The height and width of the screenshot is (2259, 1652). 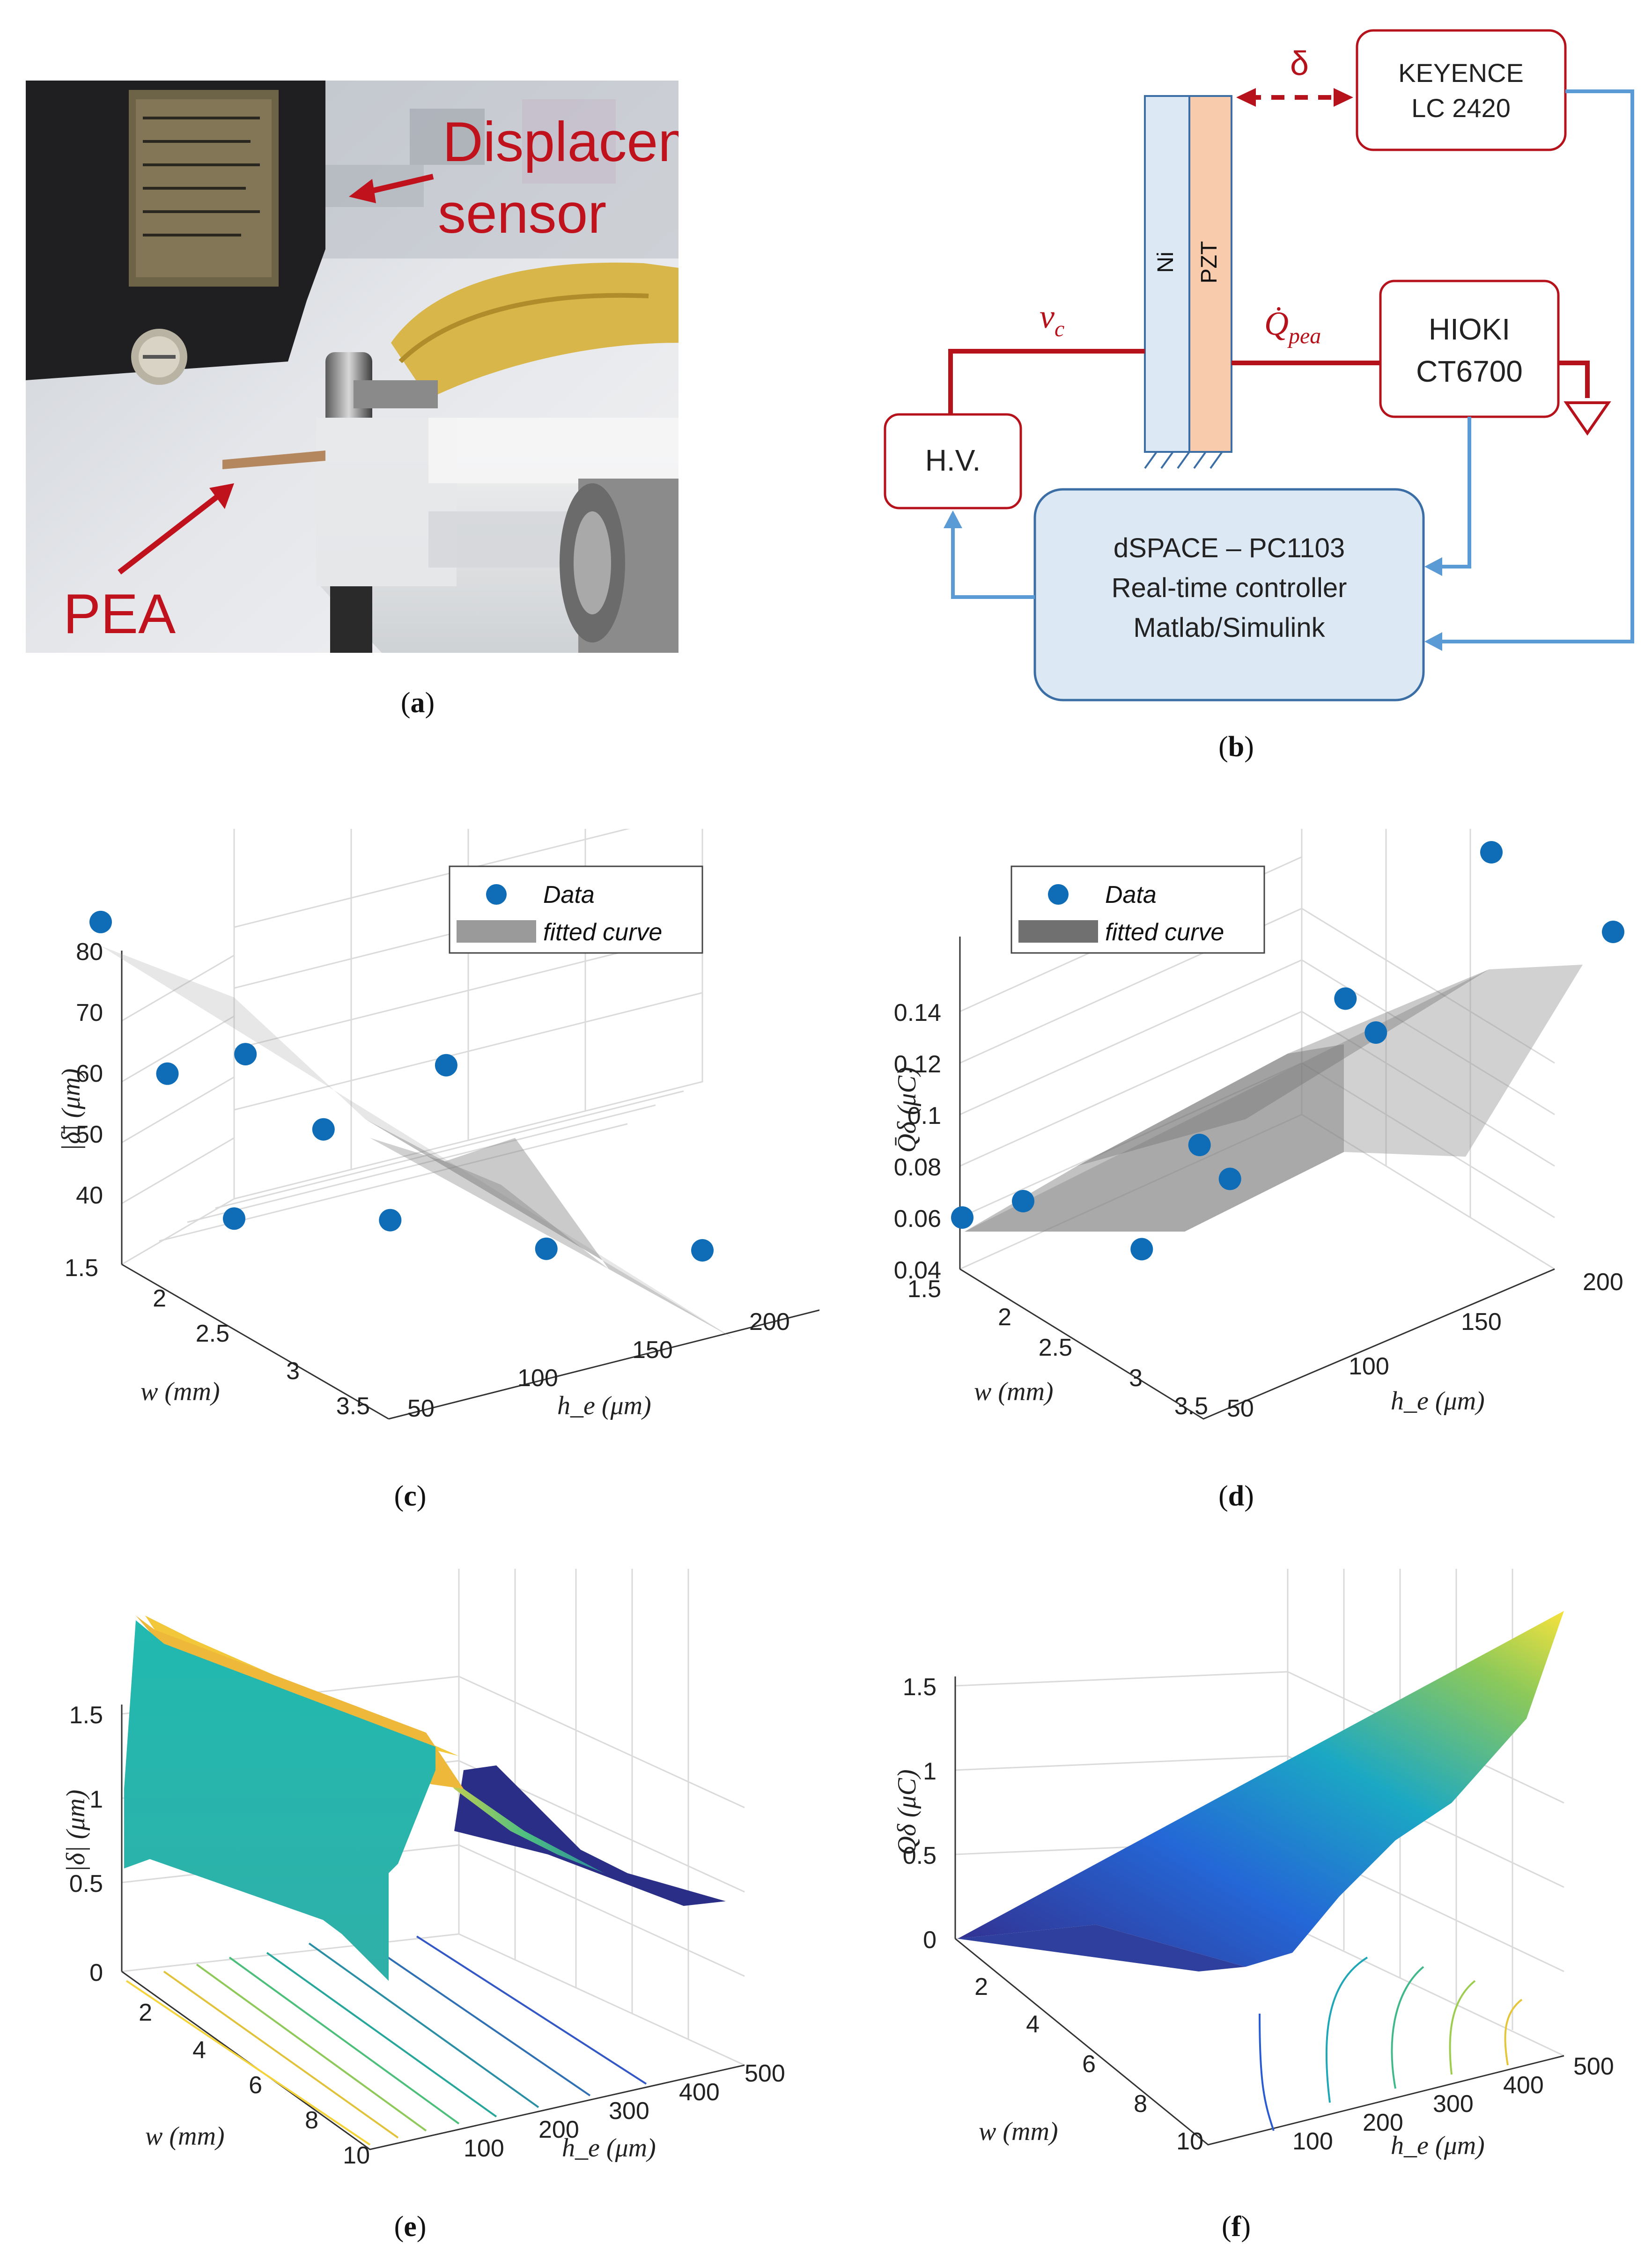 I want to click on dspace-box, so click(x=1229, y=594).